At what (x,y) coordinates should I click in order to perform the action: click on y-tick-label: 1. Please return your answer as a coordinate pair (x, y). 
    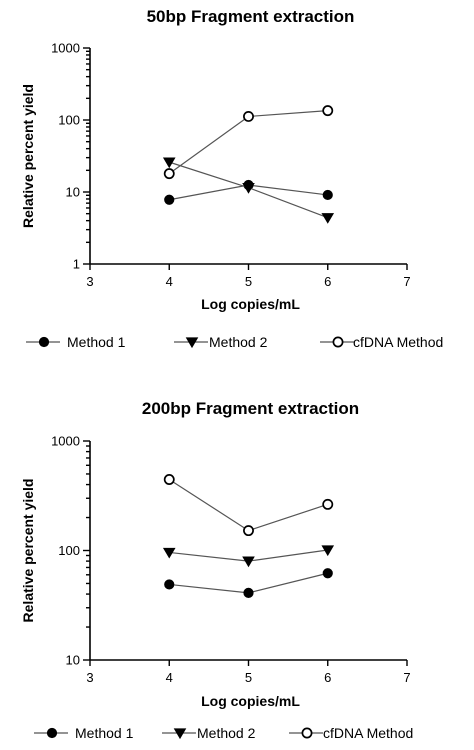
    Looking at the image, I should click on (76, 264).